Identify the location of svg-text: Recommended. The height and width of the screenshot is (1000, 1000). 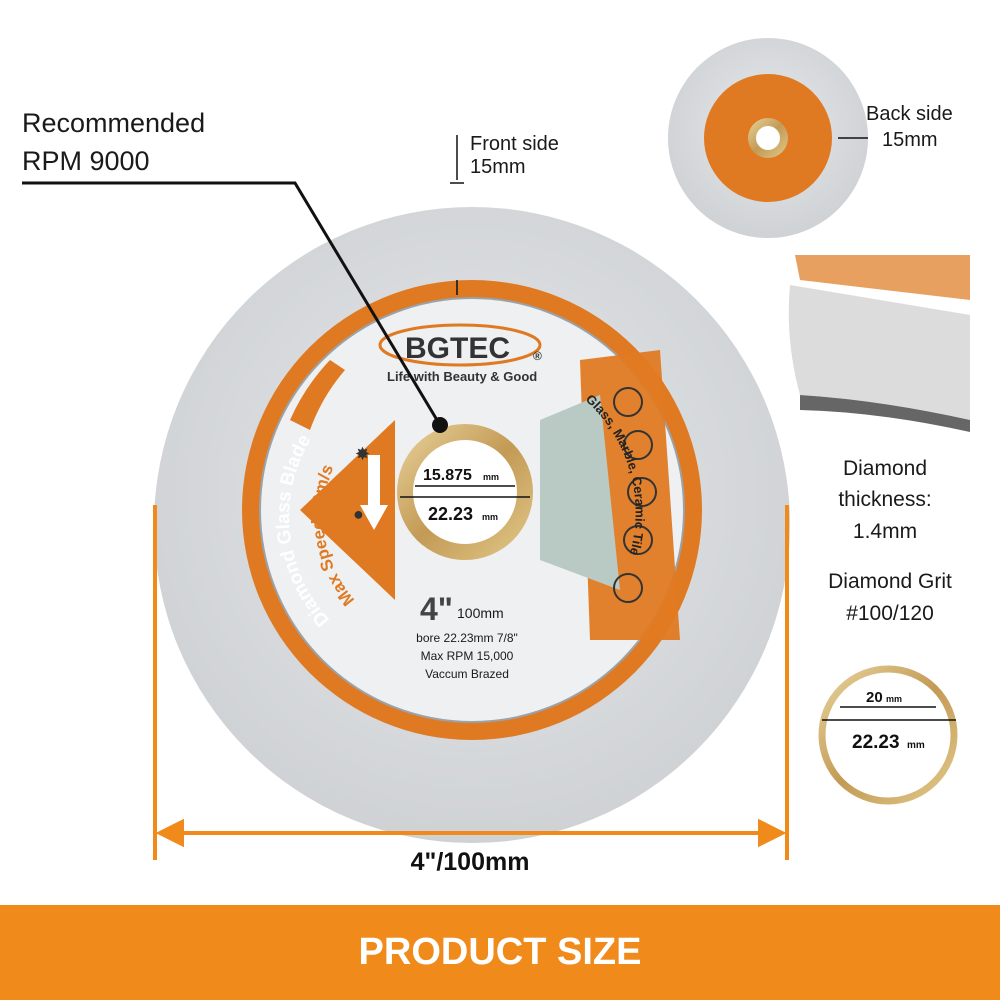
(113, 123).